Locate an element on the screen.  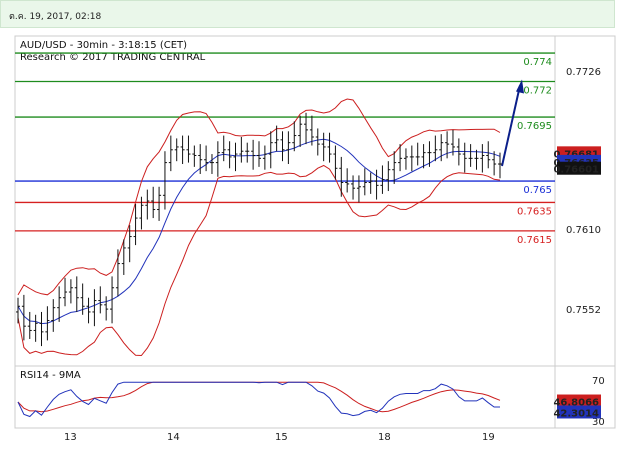
projection-arrowhead is located at coordinates (520, 86).